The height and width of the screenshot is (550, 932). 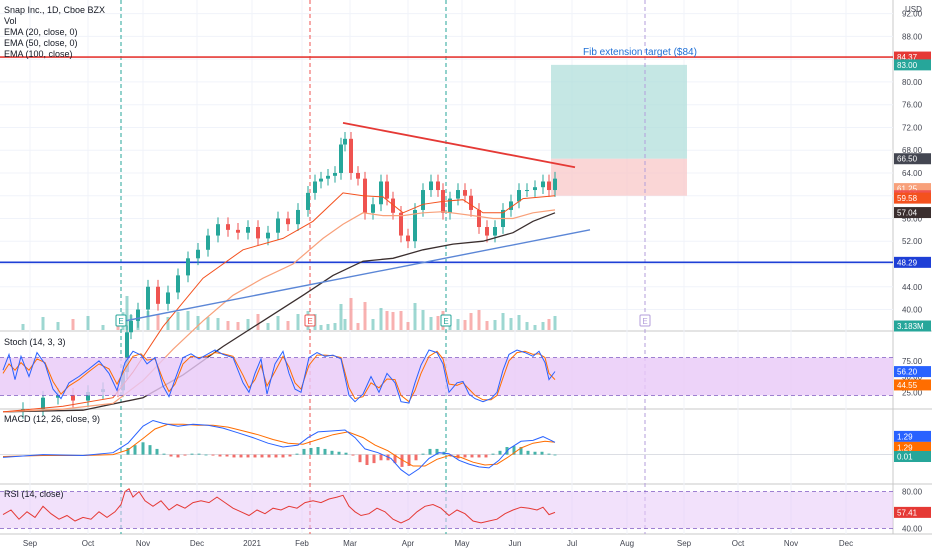 What do you see at coordinates (619, 111) in the screenshot?
I see `target-profit-zone` at bounding box center [619, 111].